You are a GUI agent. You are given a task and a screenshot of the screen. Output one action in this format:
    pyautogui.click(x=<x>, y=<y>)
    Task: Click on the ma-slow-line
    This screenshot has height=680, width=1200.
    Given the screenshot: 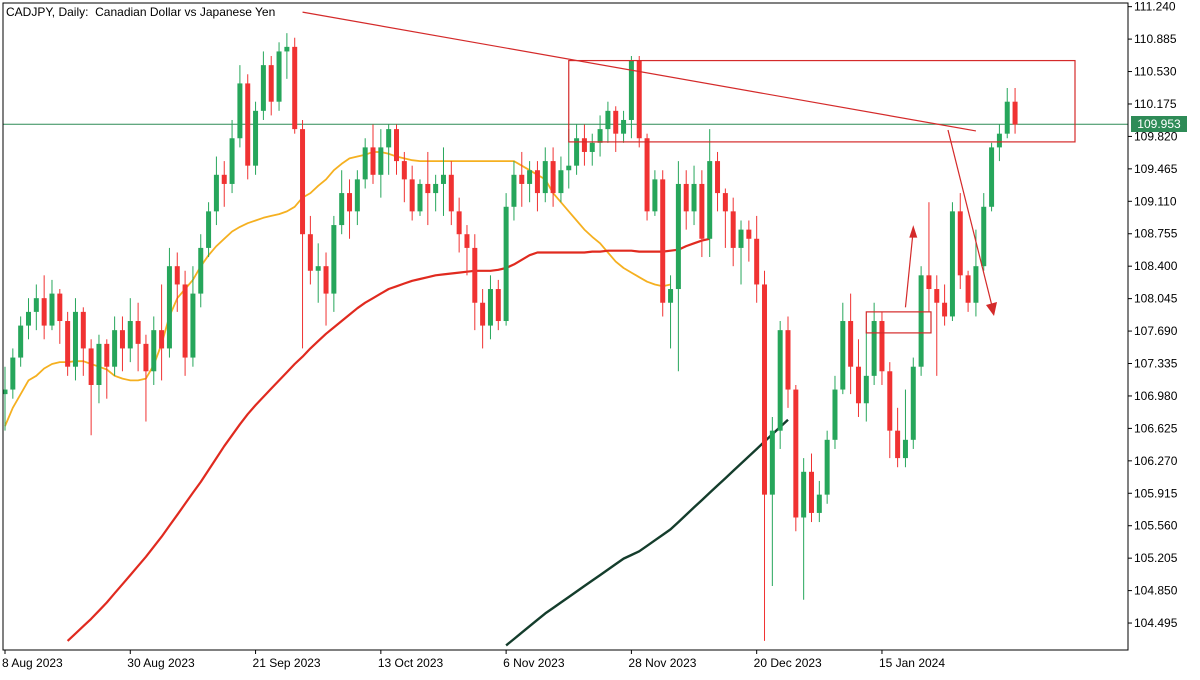 What is the action you would take?
    pyautogui.click(x=647, y=532)
    